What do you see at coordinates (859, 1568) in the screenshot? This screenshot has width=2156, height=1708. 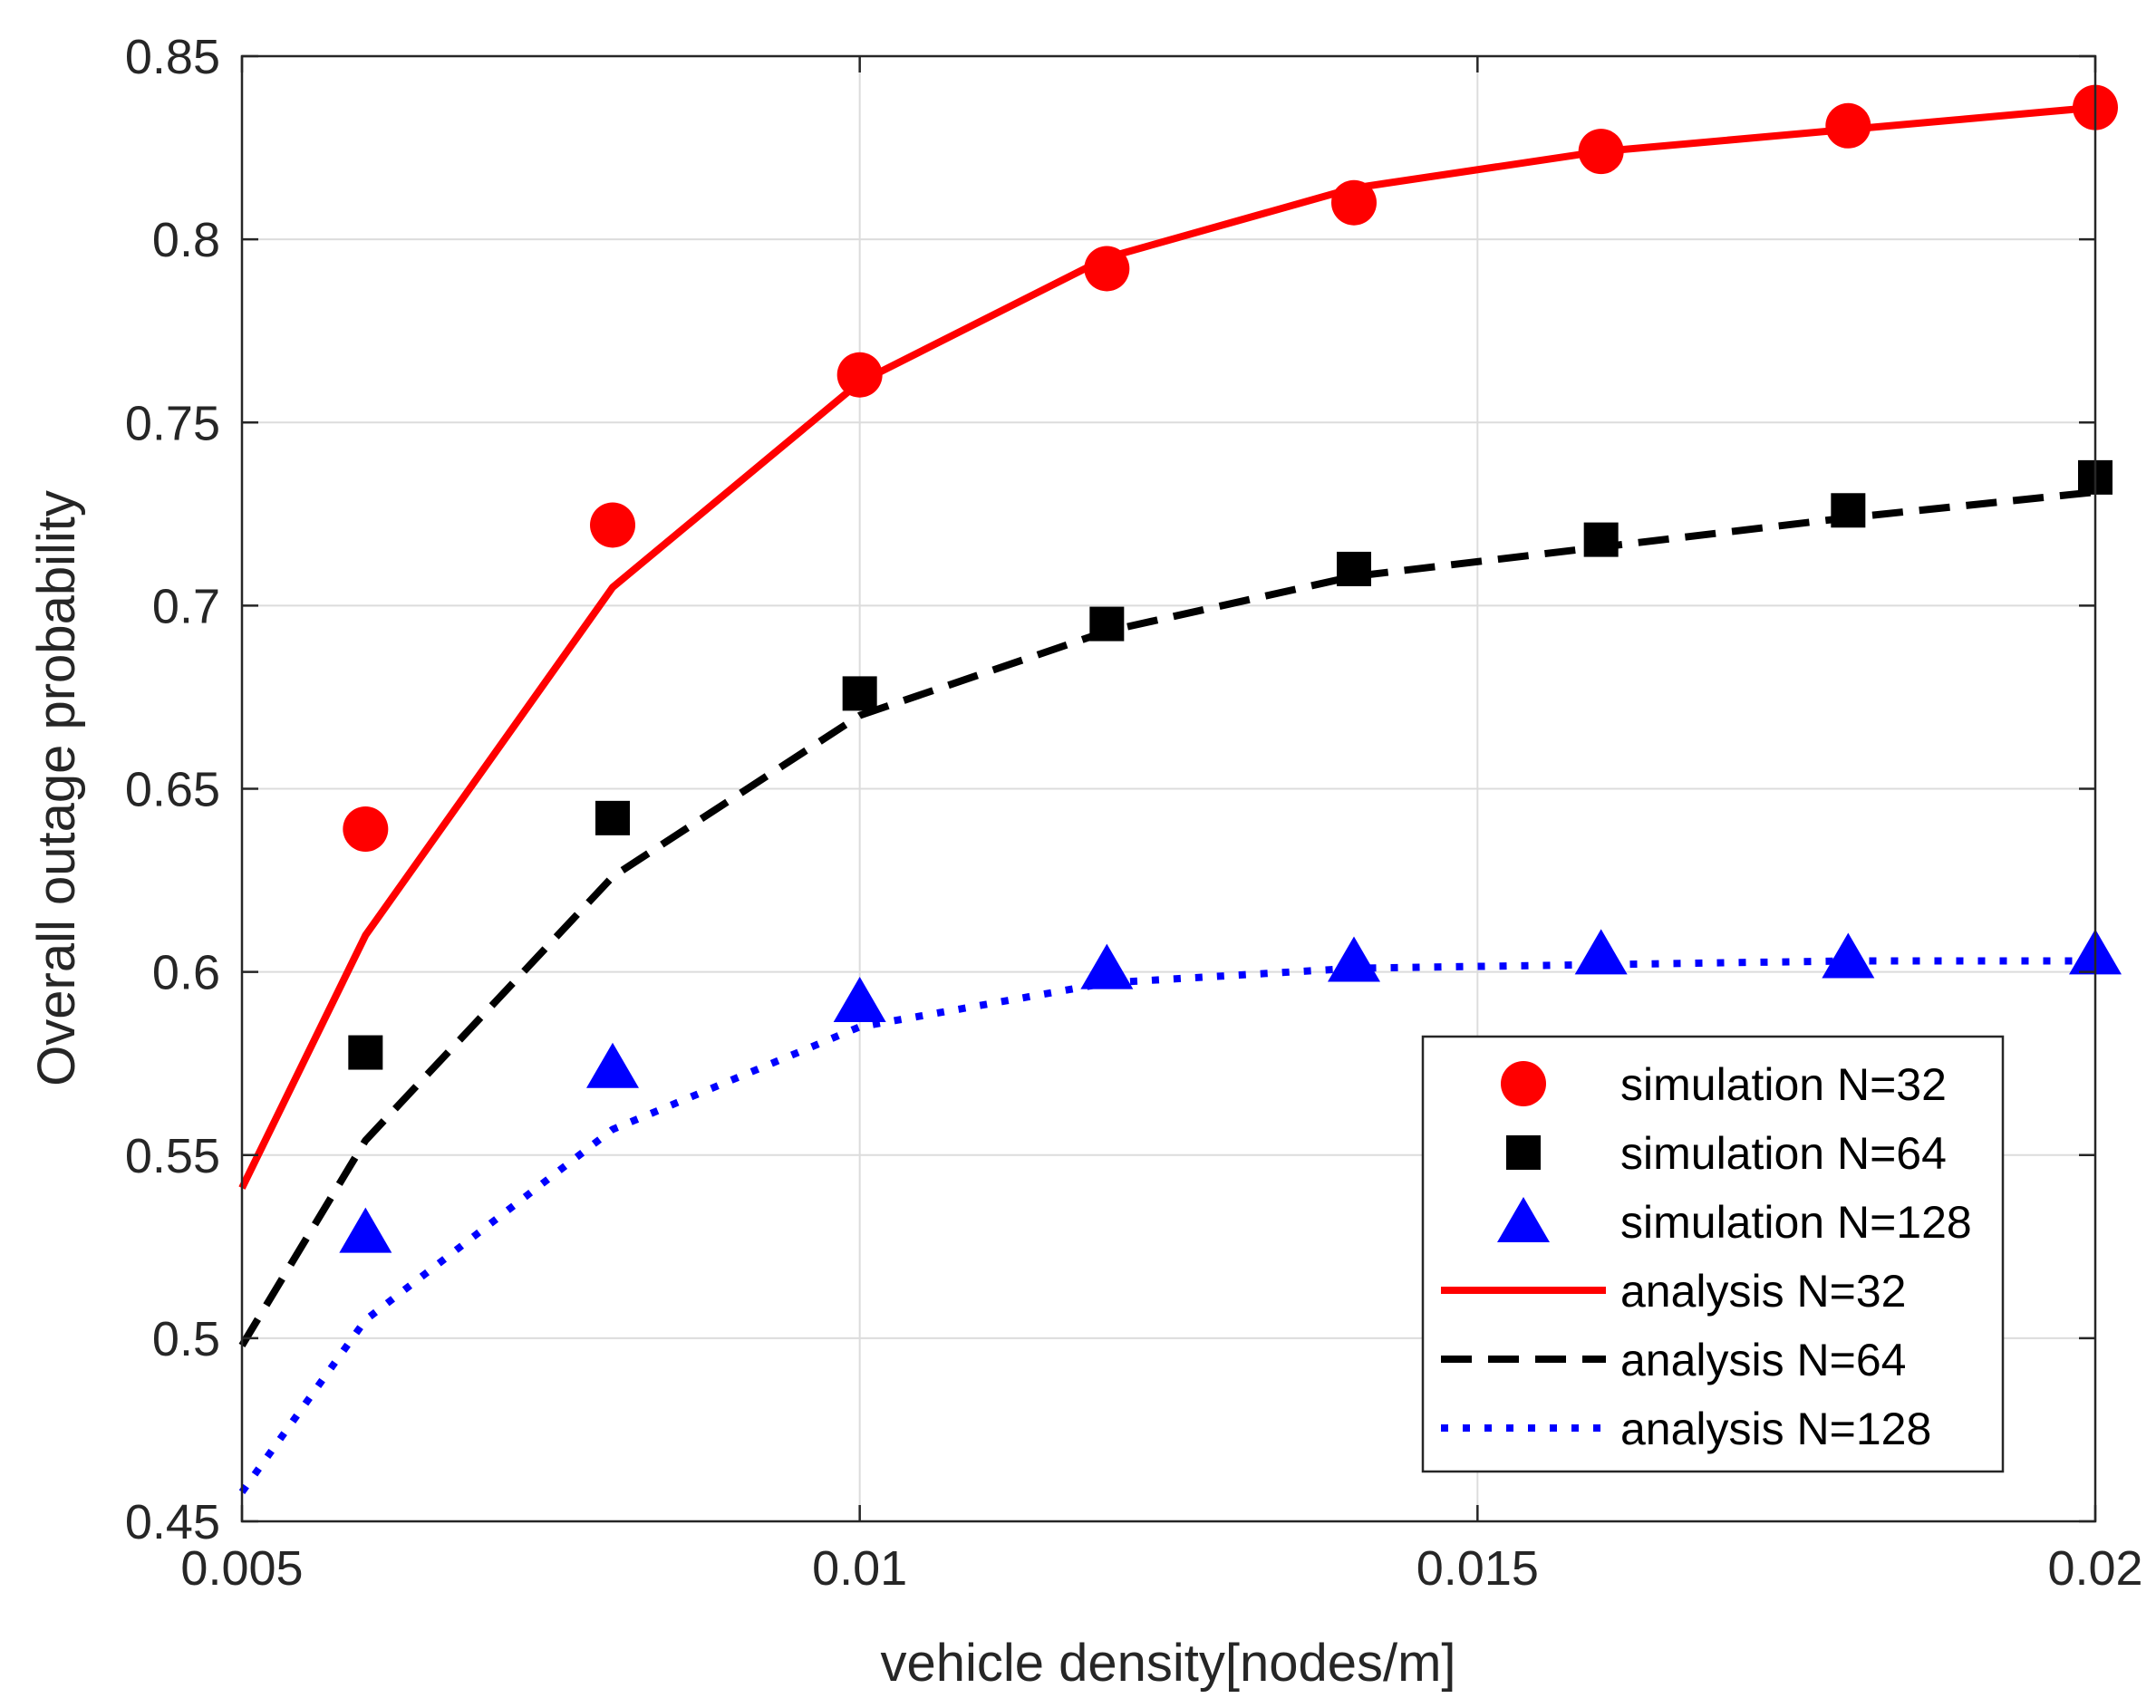 I see `x-tick-label: 0.01` at bounding box center [859, 1568].